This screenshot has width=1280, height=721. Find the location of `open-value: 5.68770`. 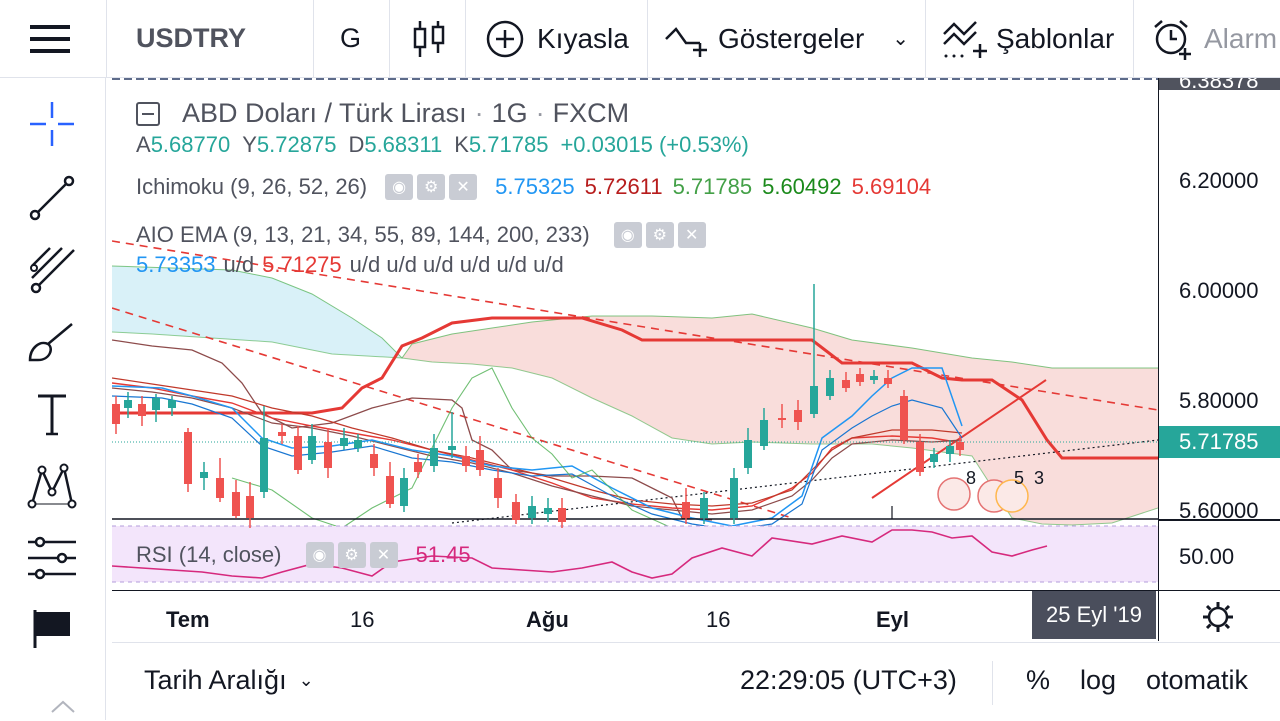

open-value: 5.68770 is located at coordinates (190, 144).